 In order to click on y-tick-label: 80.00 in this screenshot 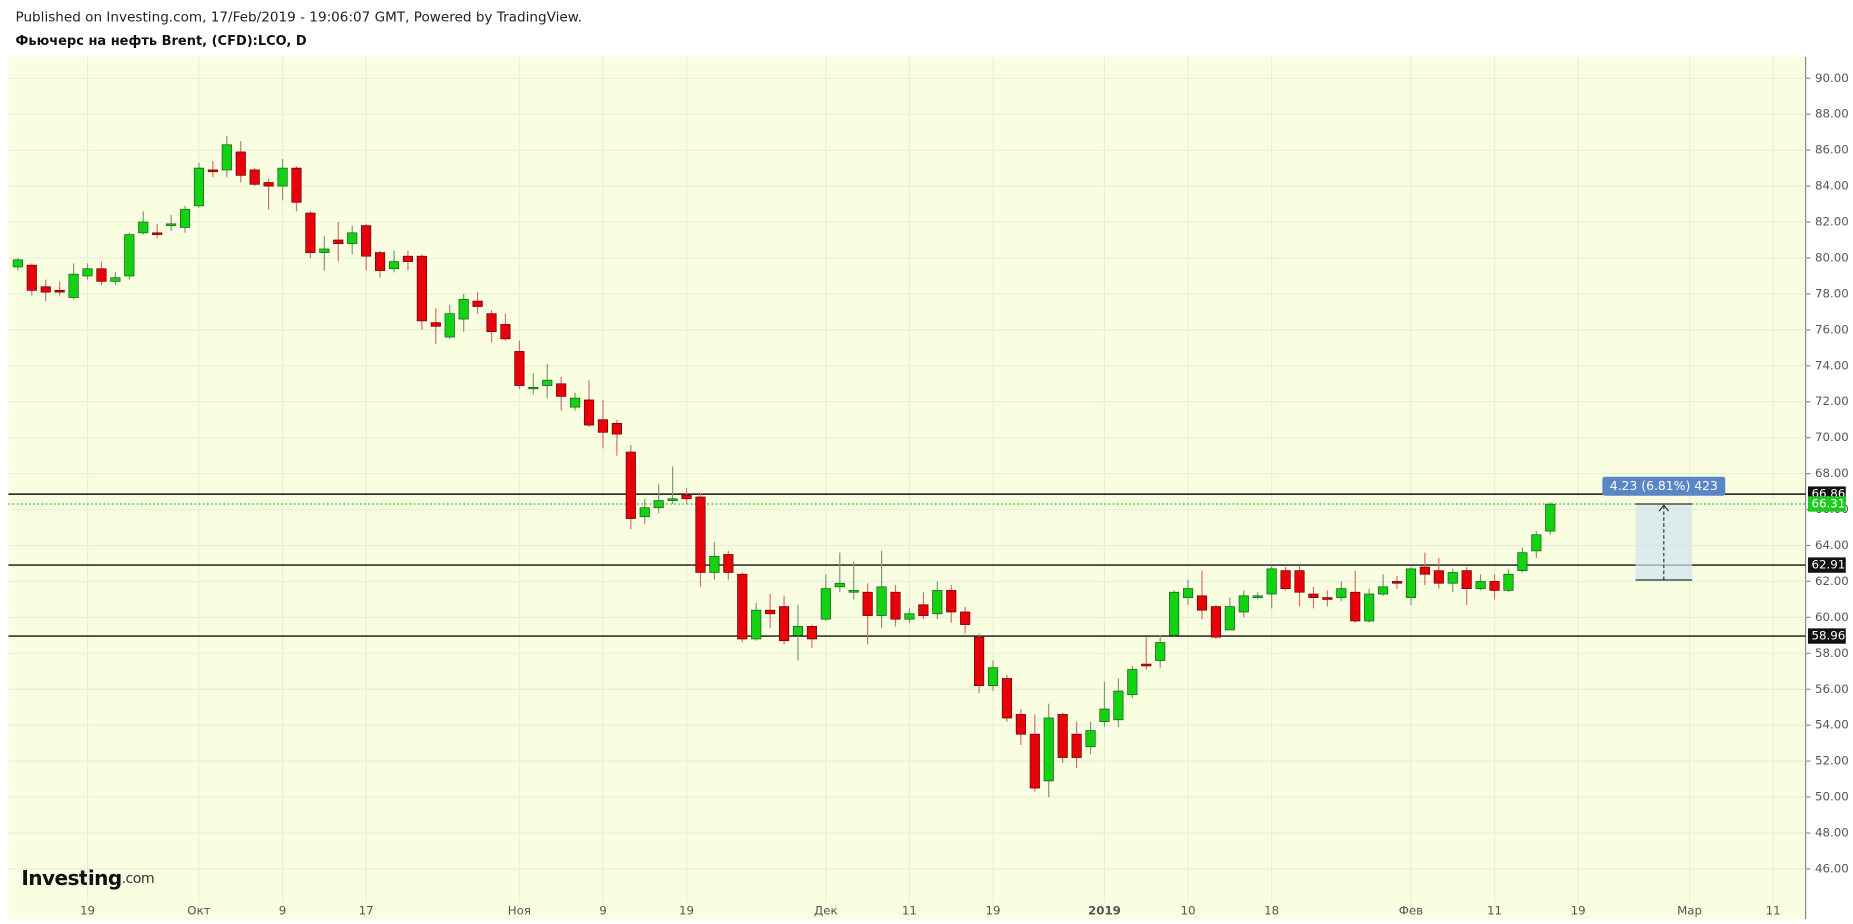, I will do `click(1832, 257)`.